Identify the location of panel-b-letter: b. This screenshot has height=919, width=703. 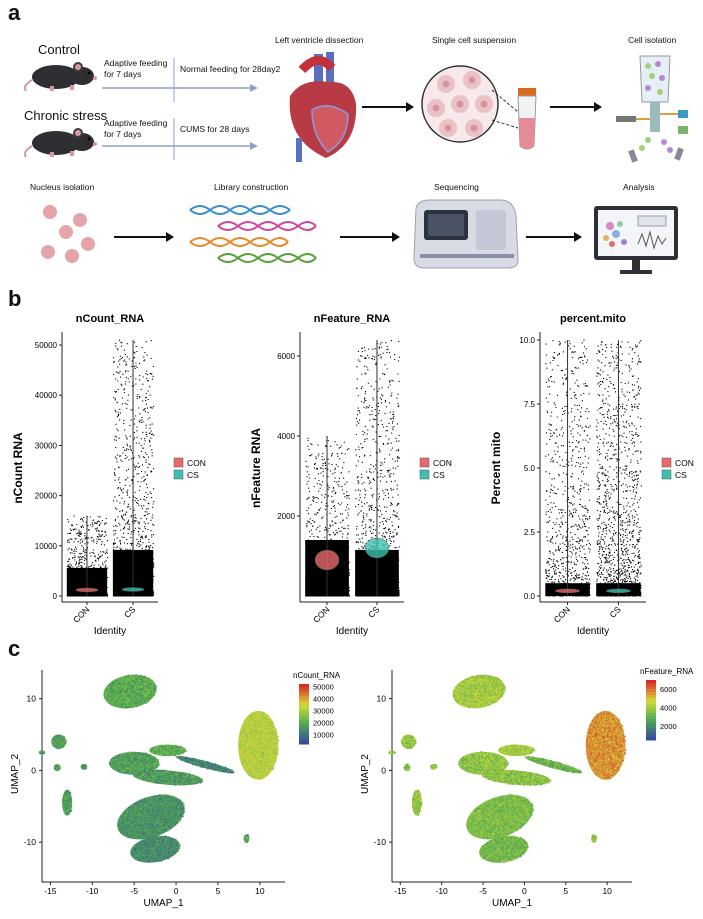
(15, 298).